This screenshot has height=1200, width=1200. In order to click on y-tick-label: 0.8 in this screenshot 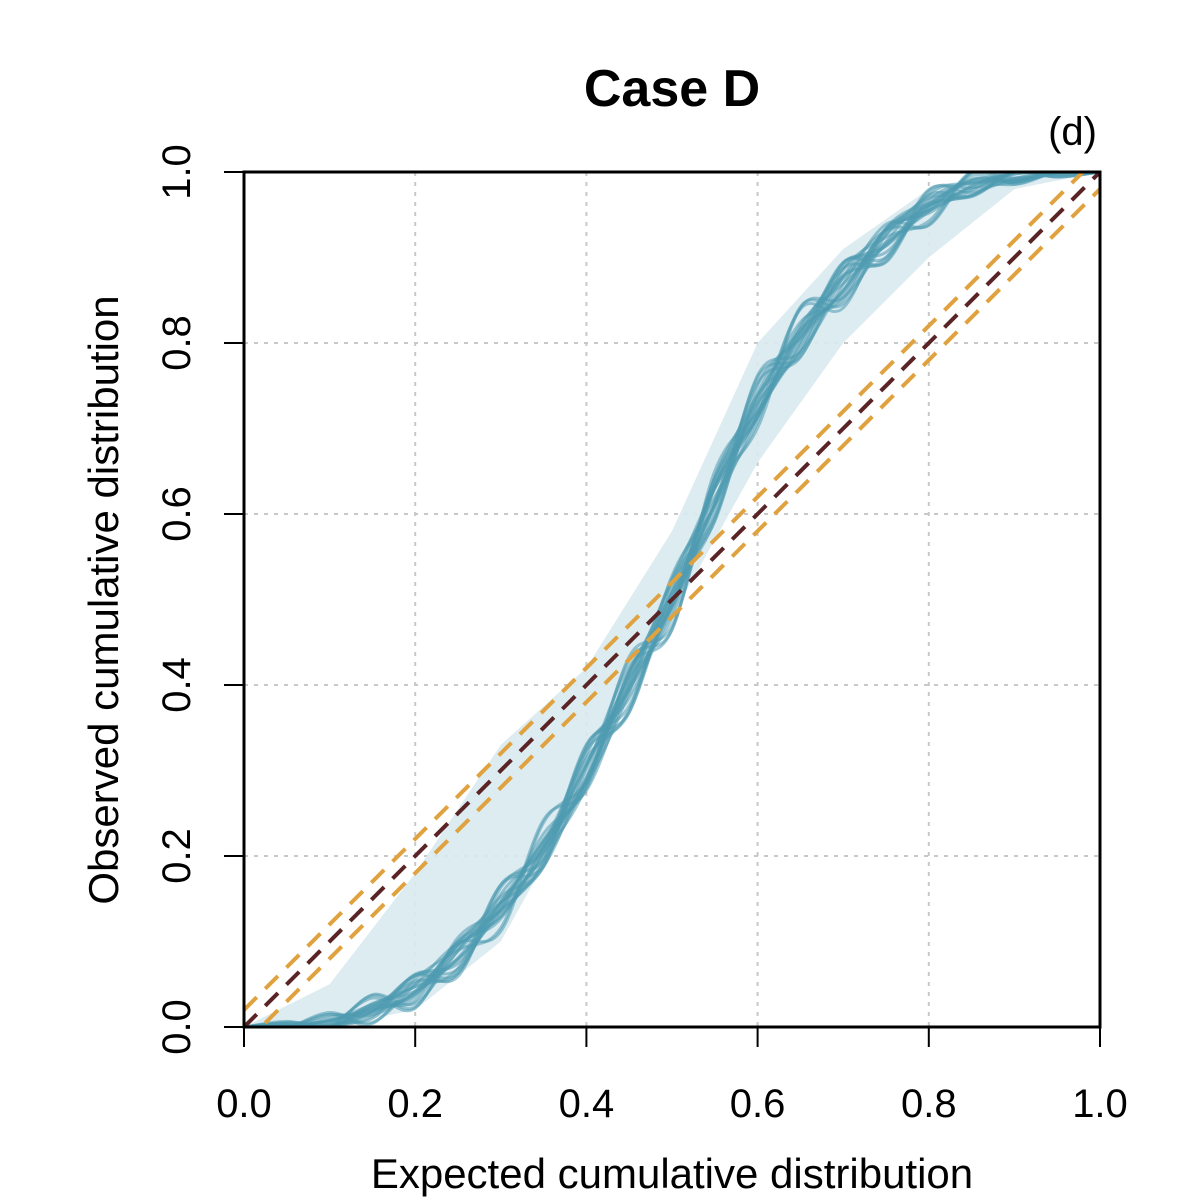, I will do `click(177, 343)`.